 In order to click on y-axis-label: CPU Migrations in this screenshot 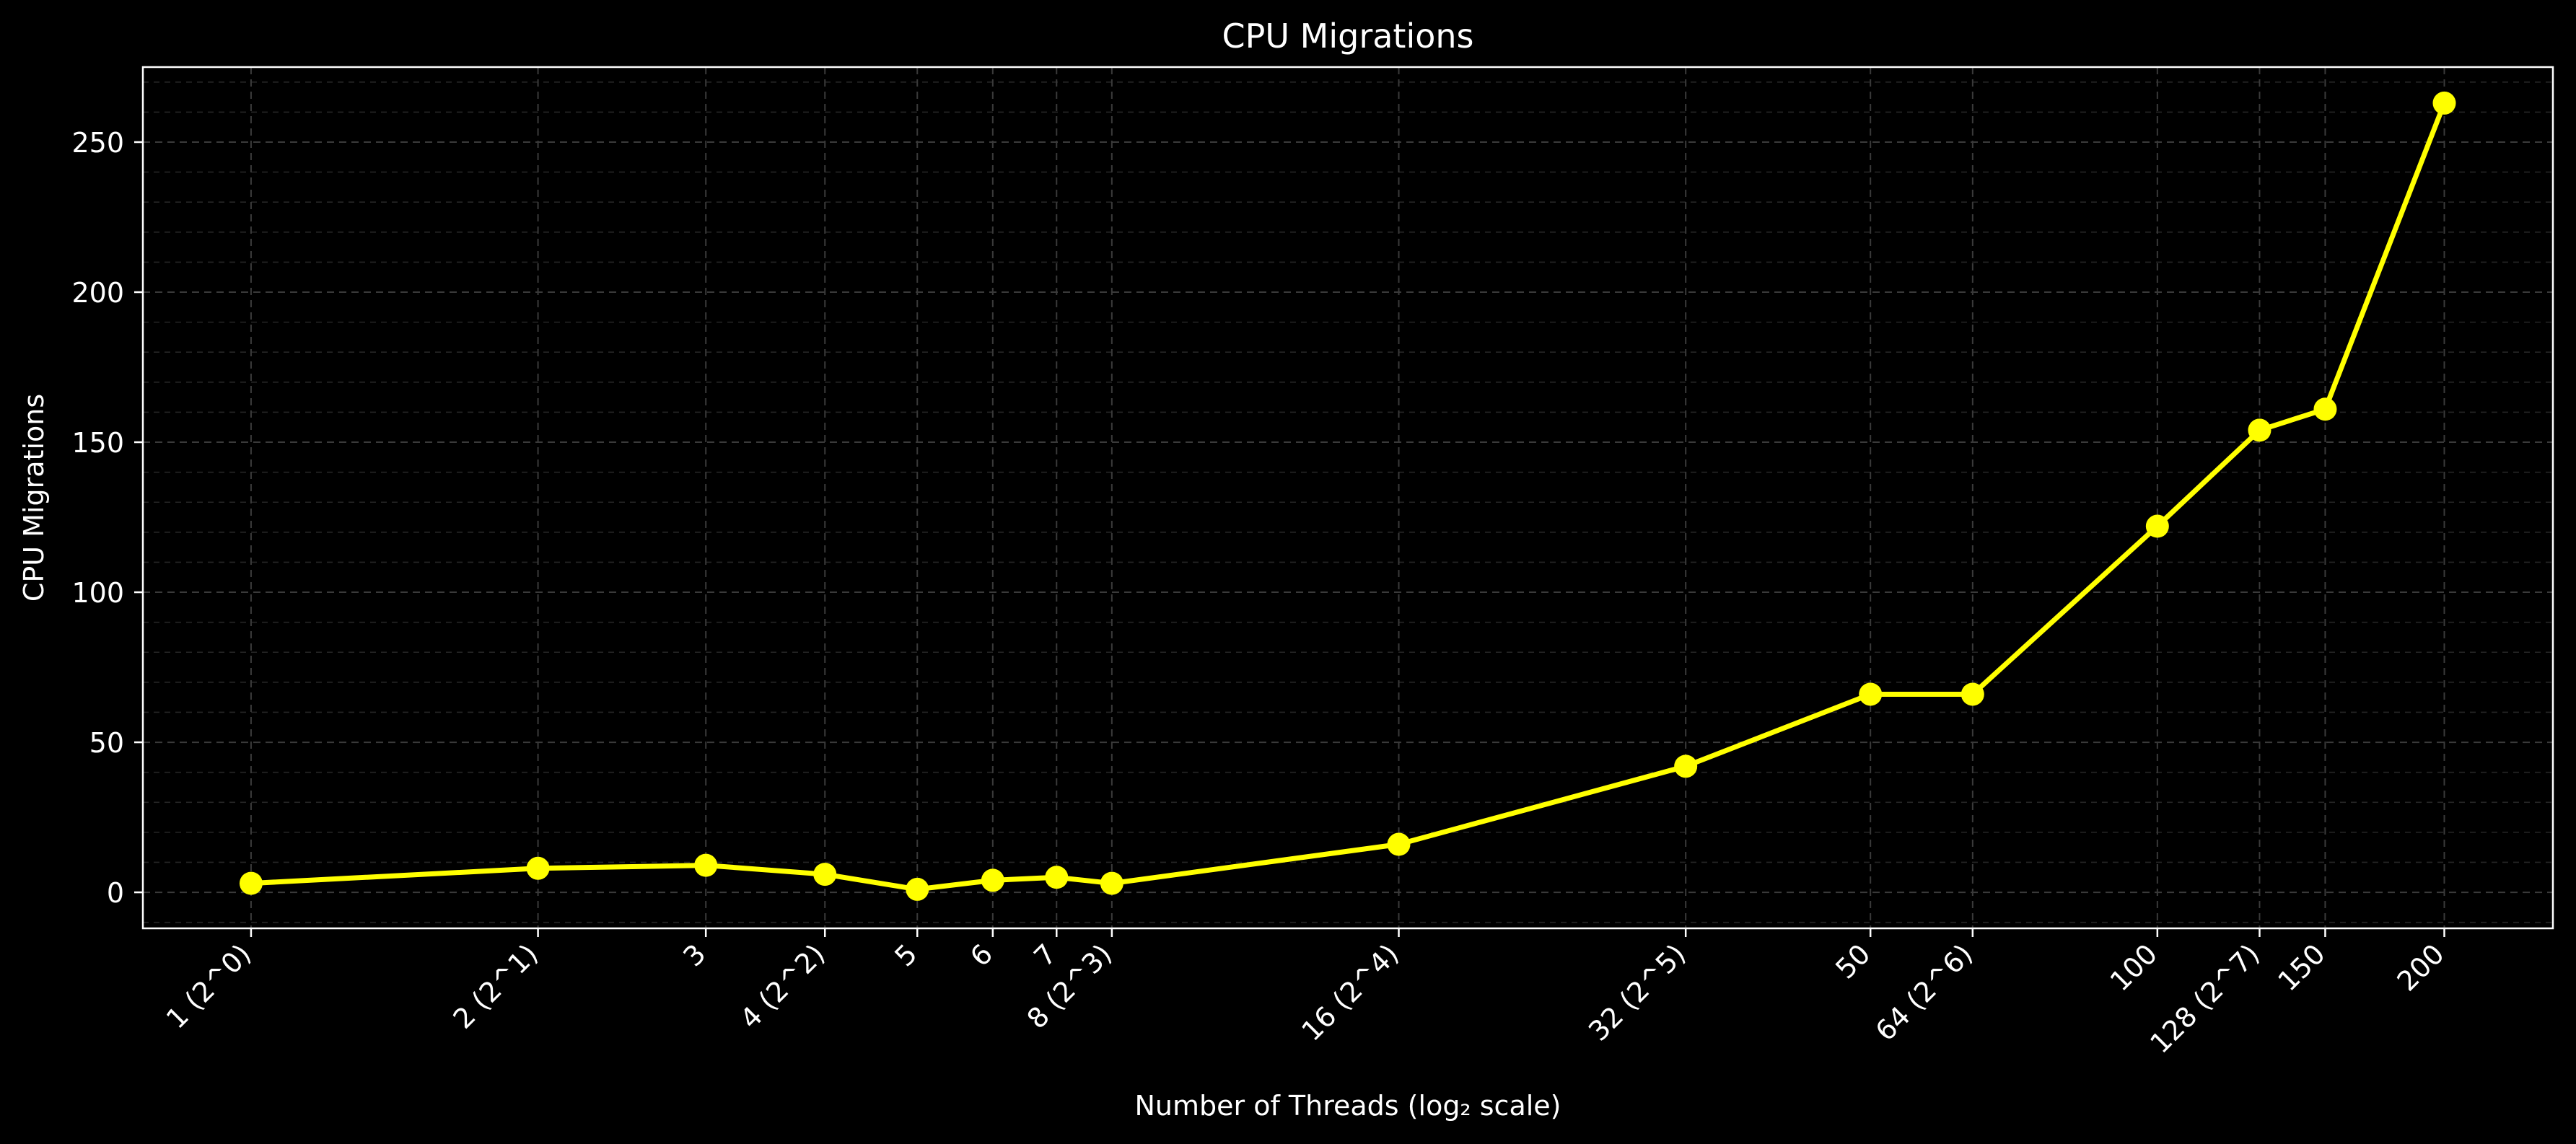, I will do `click(34, 498)`.